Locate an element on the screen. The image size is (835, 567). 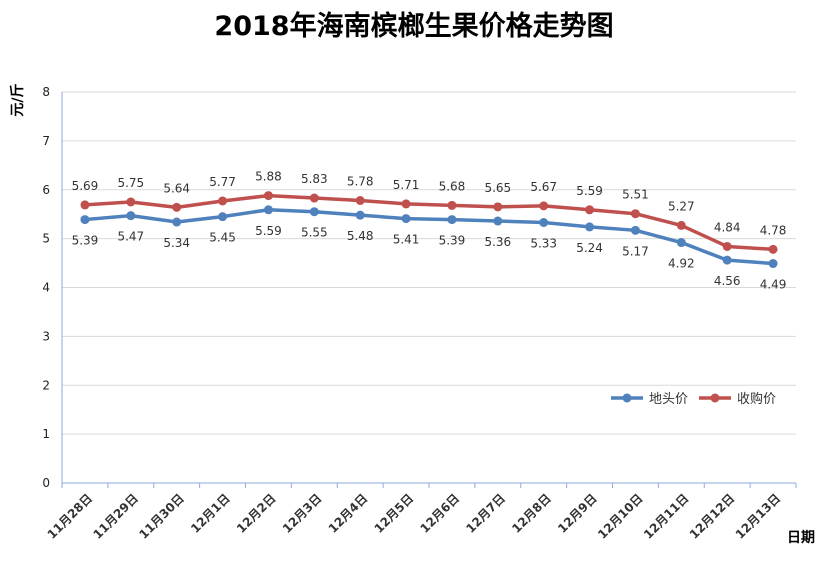
y-axis-title: 元/斤 is located at coordinates (17, 99).